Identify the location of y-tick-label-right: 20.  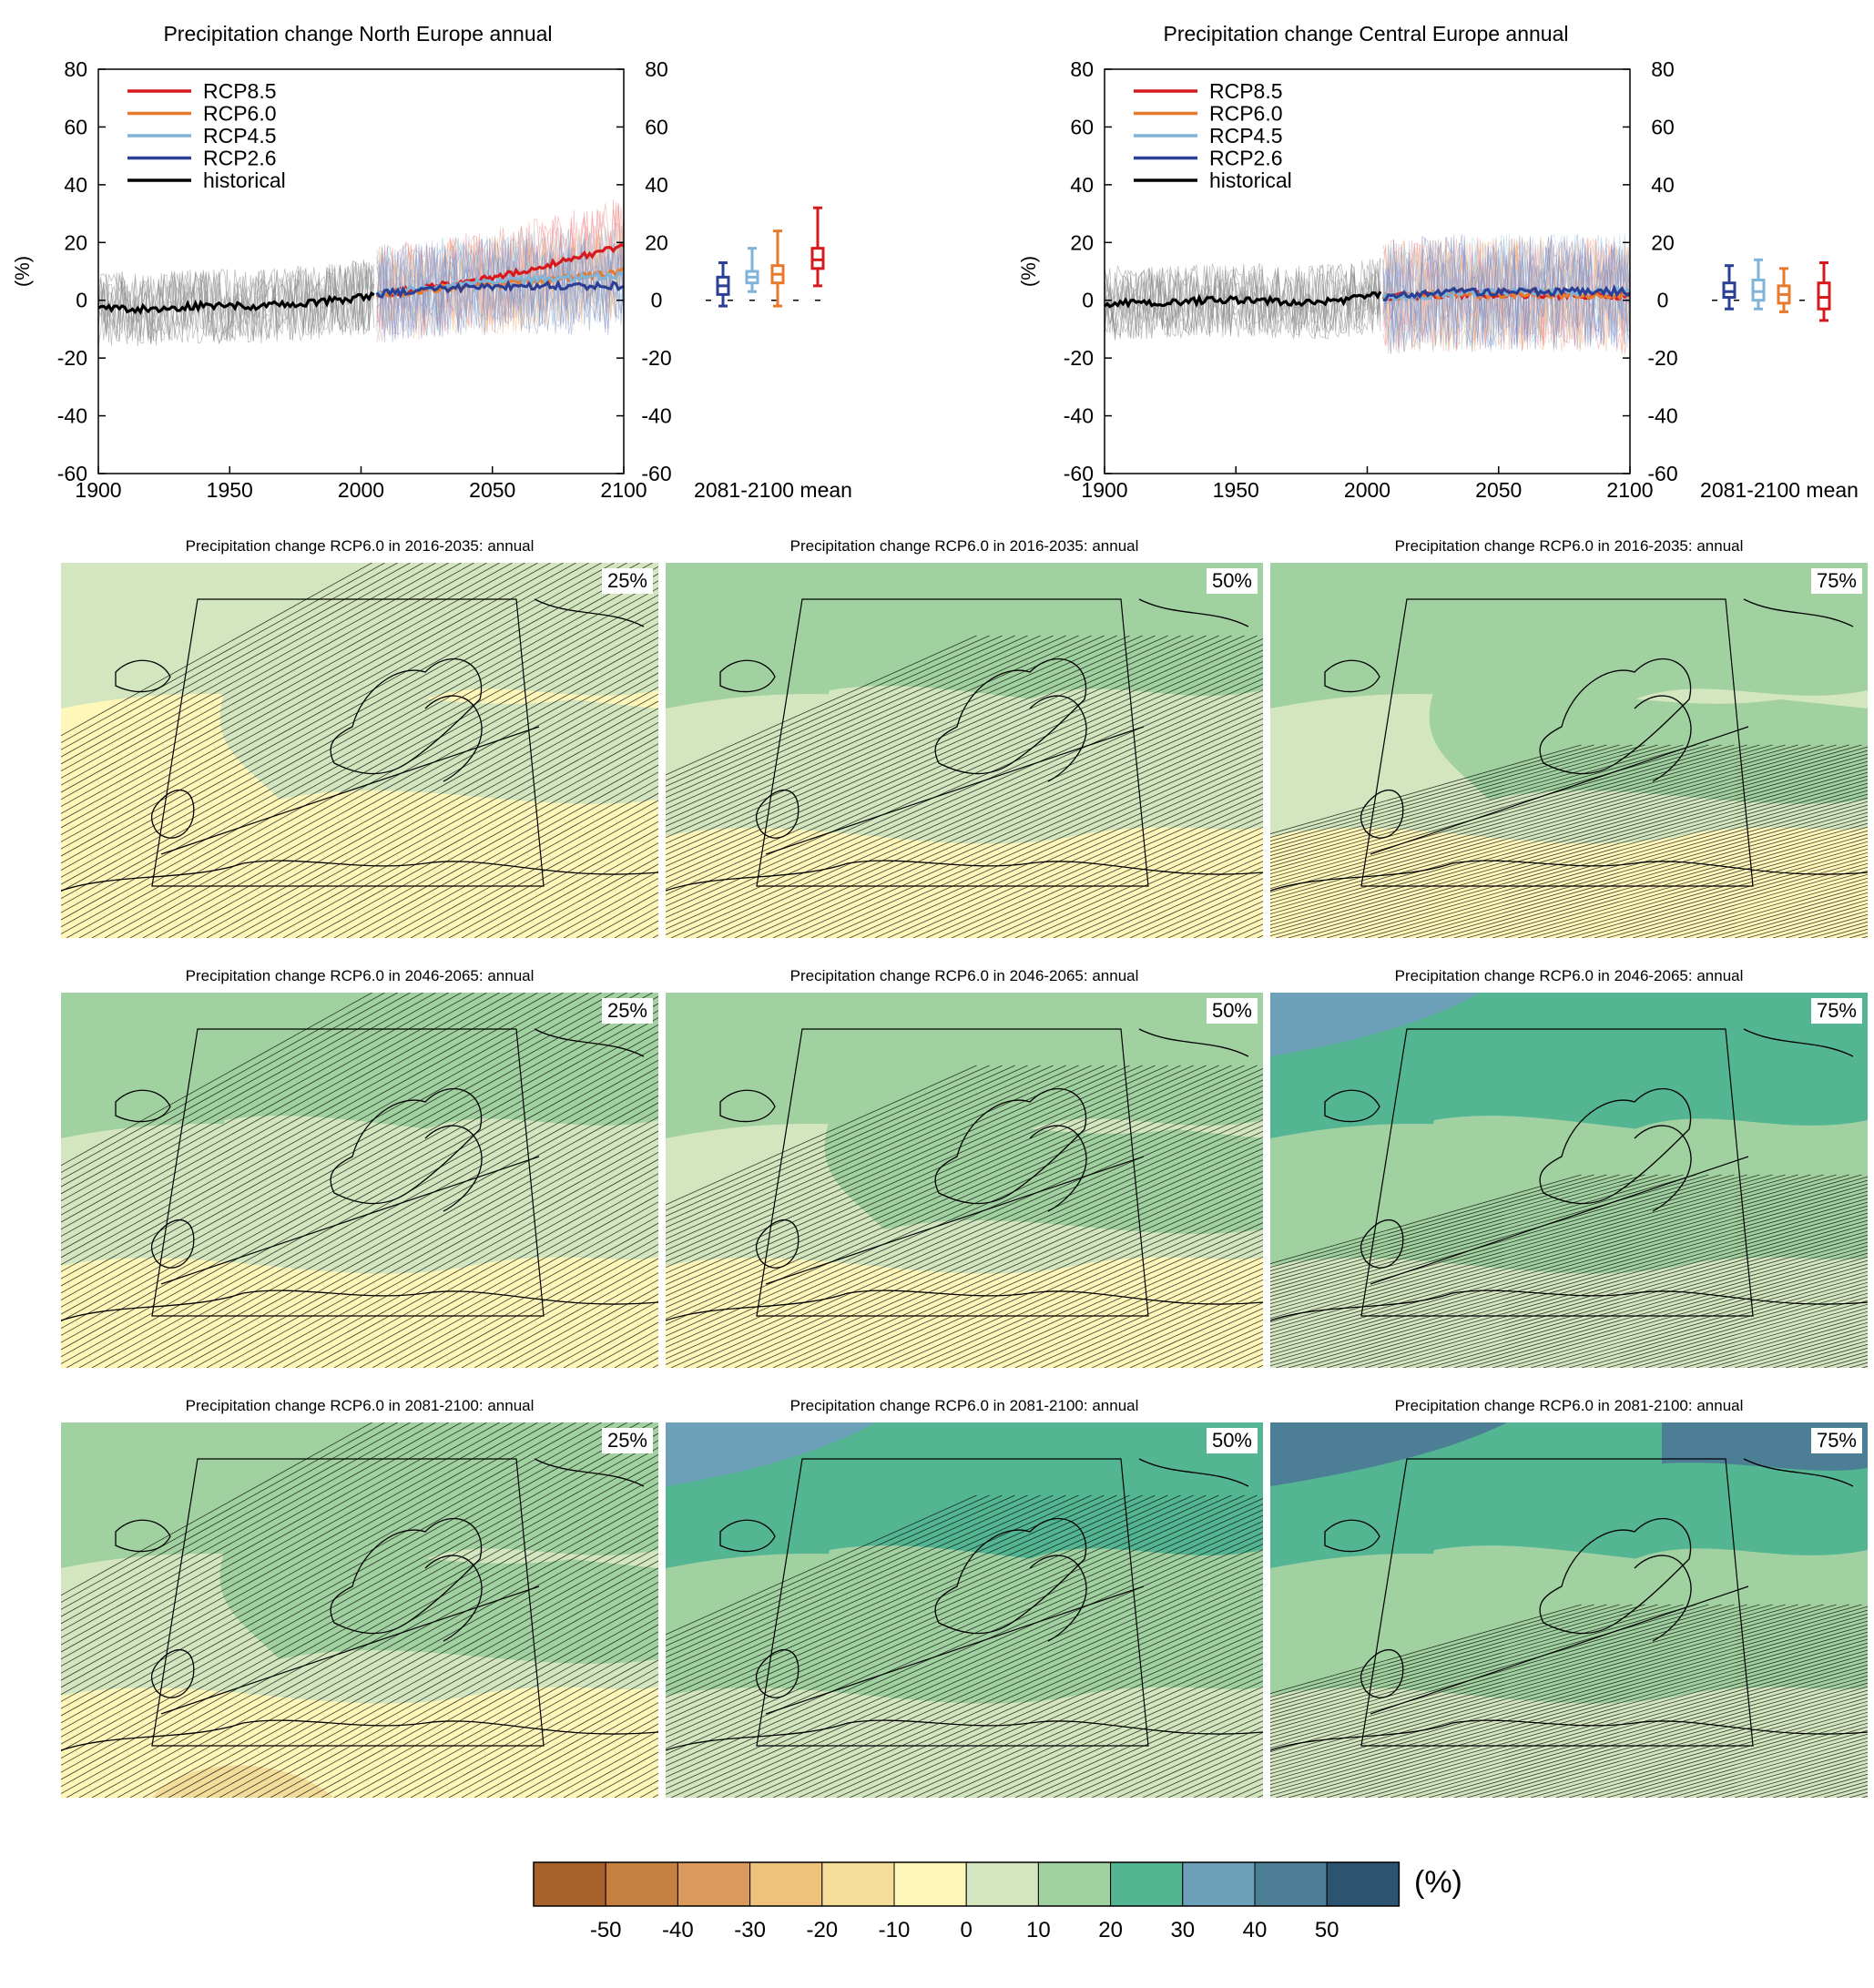
(1663, 242).